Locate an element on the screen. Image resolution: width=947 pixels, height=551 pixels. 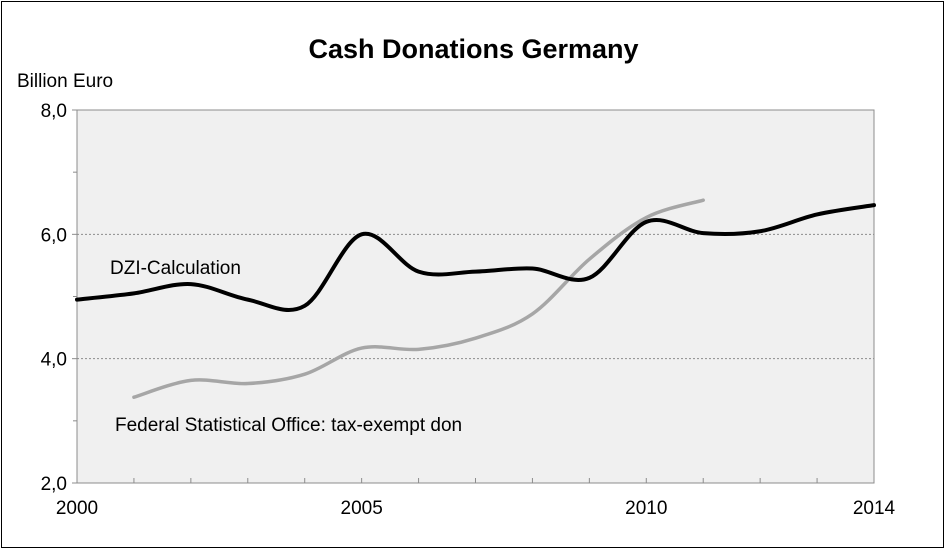
x-tick-label: 2005 is located at coordinates (362, 508).